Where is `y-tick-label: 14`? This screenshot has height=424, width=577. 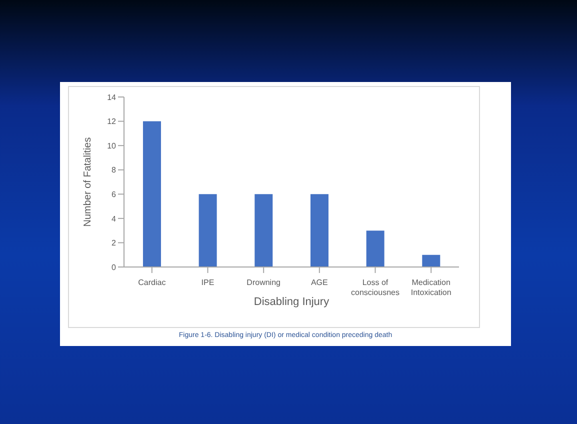 y-tick-label: 14 is located at coordinates (112, 97).